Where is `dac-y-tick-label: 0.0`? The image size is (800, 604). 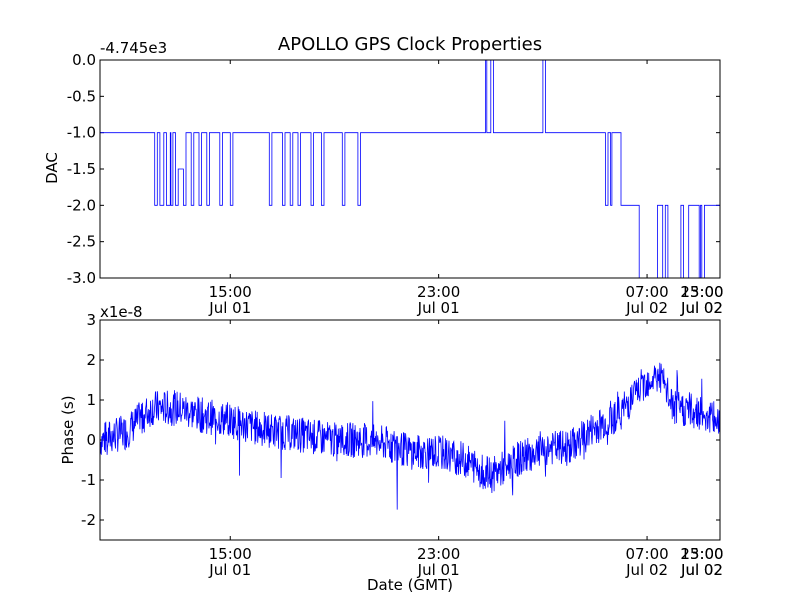 dac-y-tick-label: 0.0 is located at coordinates (84, 60).